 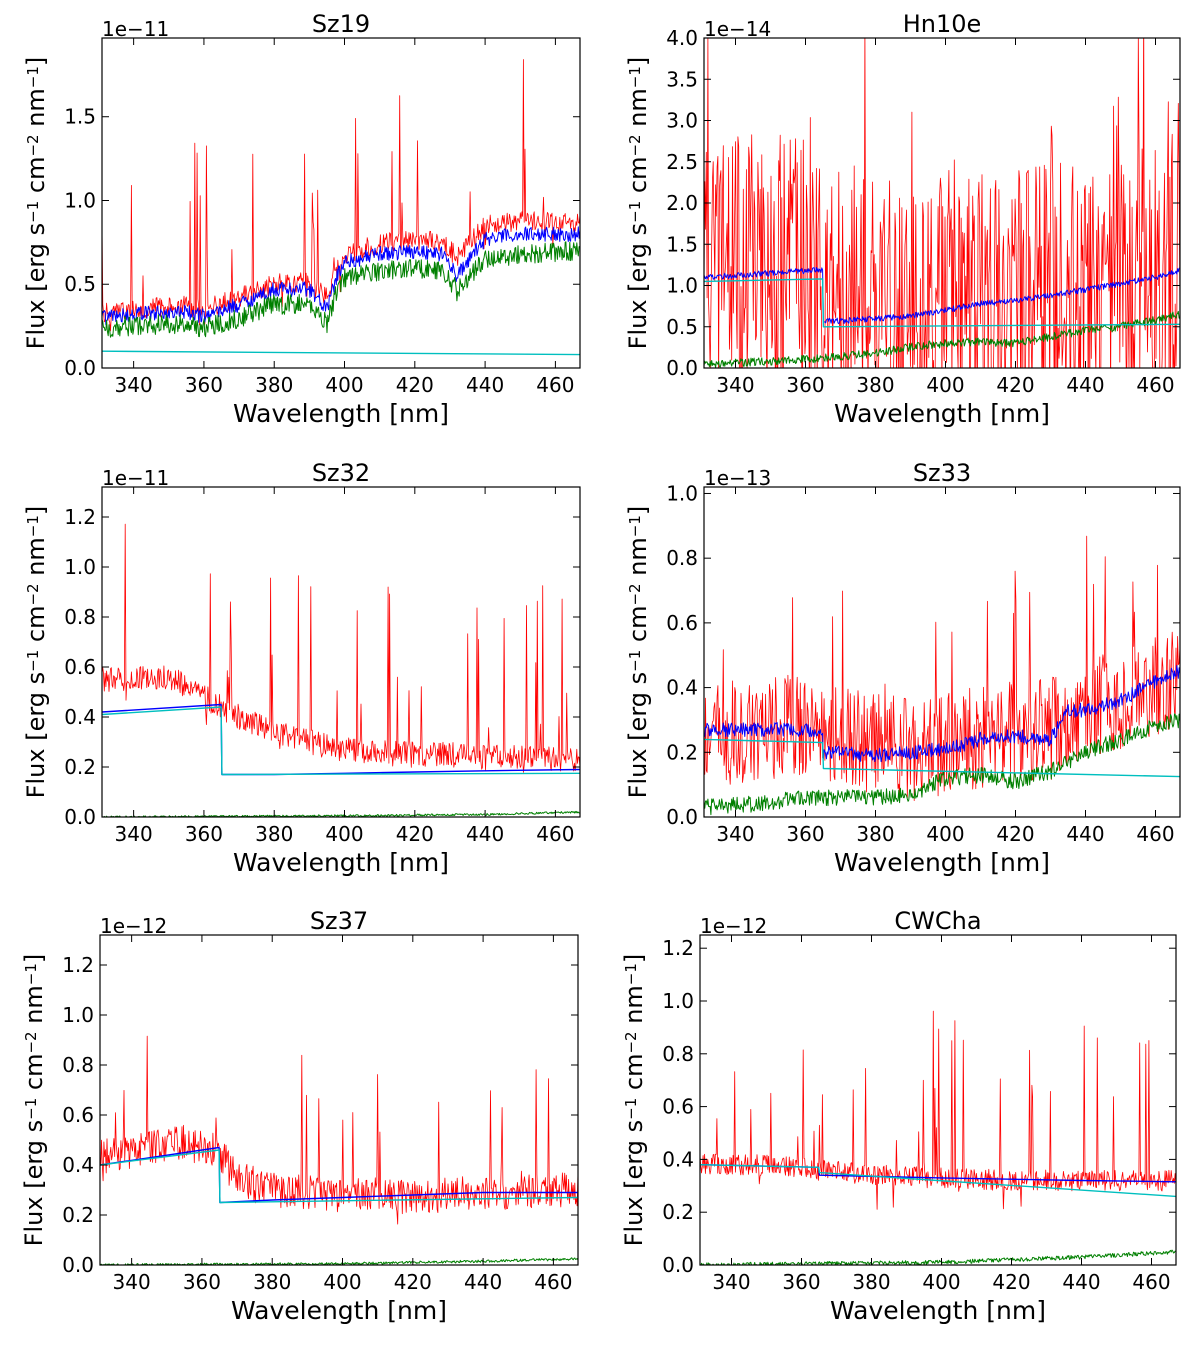 What do you see at coordinates (341, 473) in the screenshot?
I see `chart-title: Sz32` at bounding box center [341, 473].